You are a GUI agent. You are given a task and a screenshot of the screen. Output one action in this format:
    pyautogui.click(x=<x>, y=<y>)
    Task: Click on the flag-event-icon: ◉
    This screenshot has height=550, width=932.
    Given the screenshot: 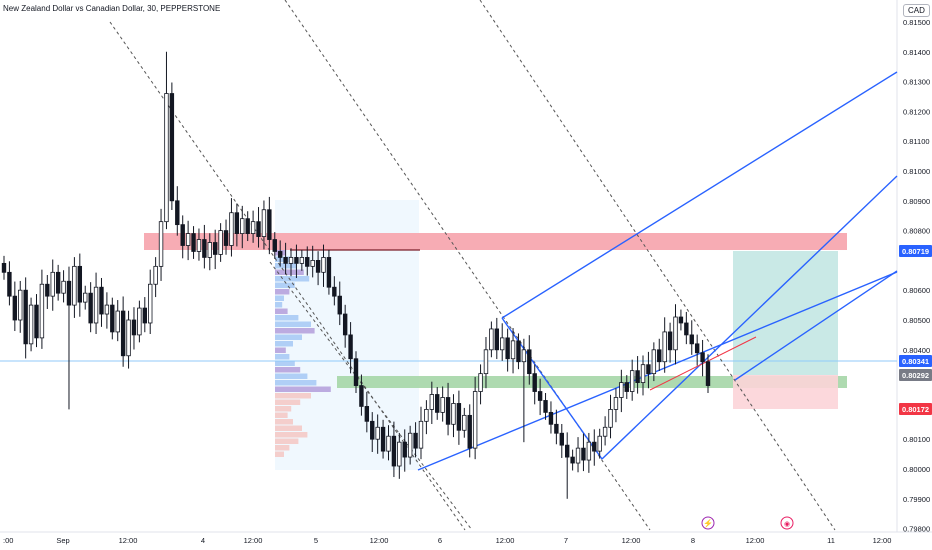 What is the action you would take?
    pyautogui.click(x=787, y=523)
    